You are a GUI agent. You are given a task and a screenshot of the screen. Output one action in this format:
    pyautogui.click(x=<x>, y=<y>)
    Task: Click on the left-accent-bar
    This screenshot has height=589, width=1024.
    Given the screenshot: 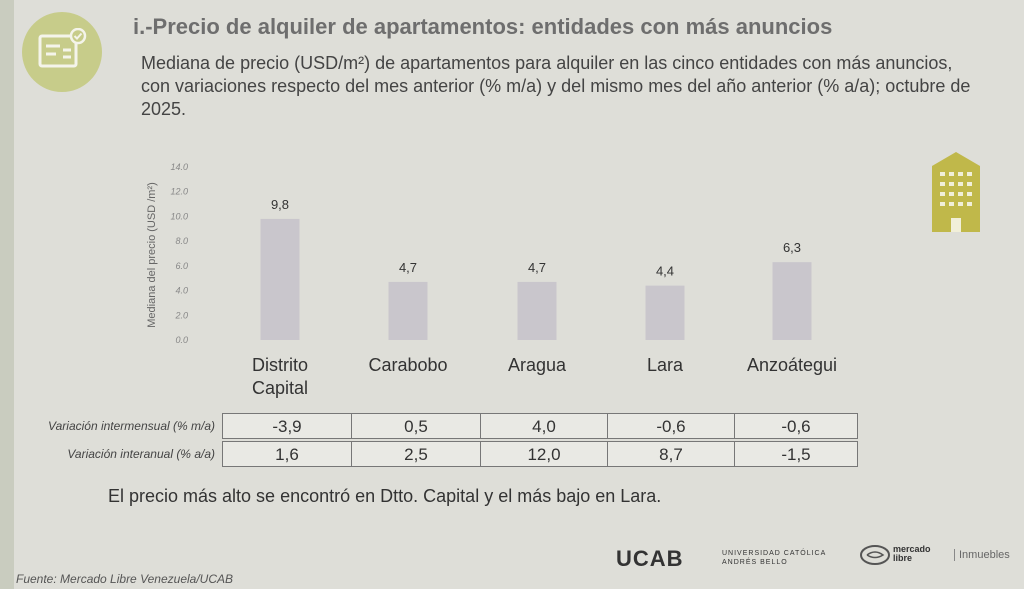 What is the action you would take?
    pyautogui.click(x=7, y=294)
    